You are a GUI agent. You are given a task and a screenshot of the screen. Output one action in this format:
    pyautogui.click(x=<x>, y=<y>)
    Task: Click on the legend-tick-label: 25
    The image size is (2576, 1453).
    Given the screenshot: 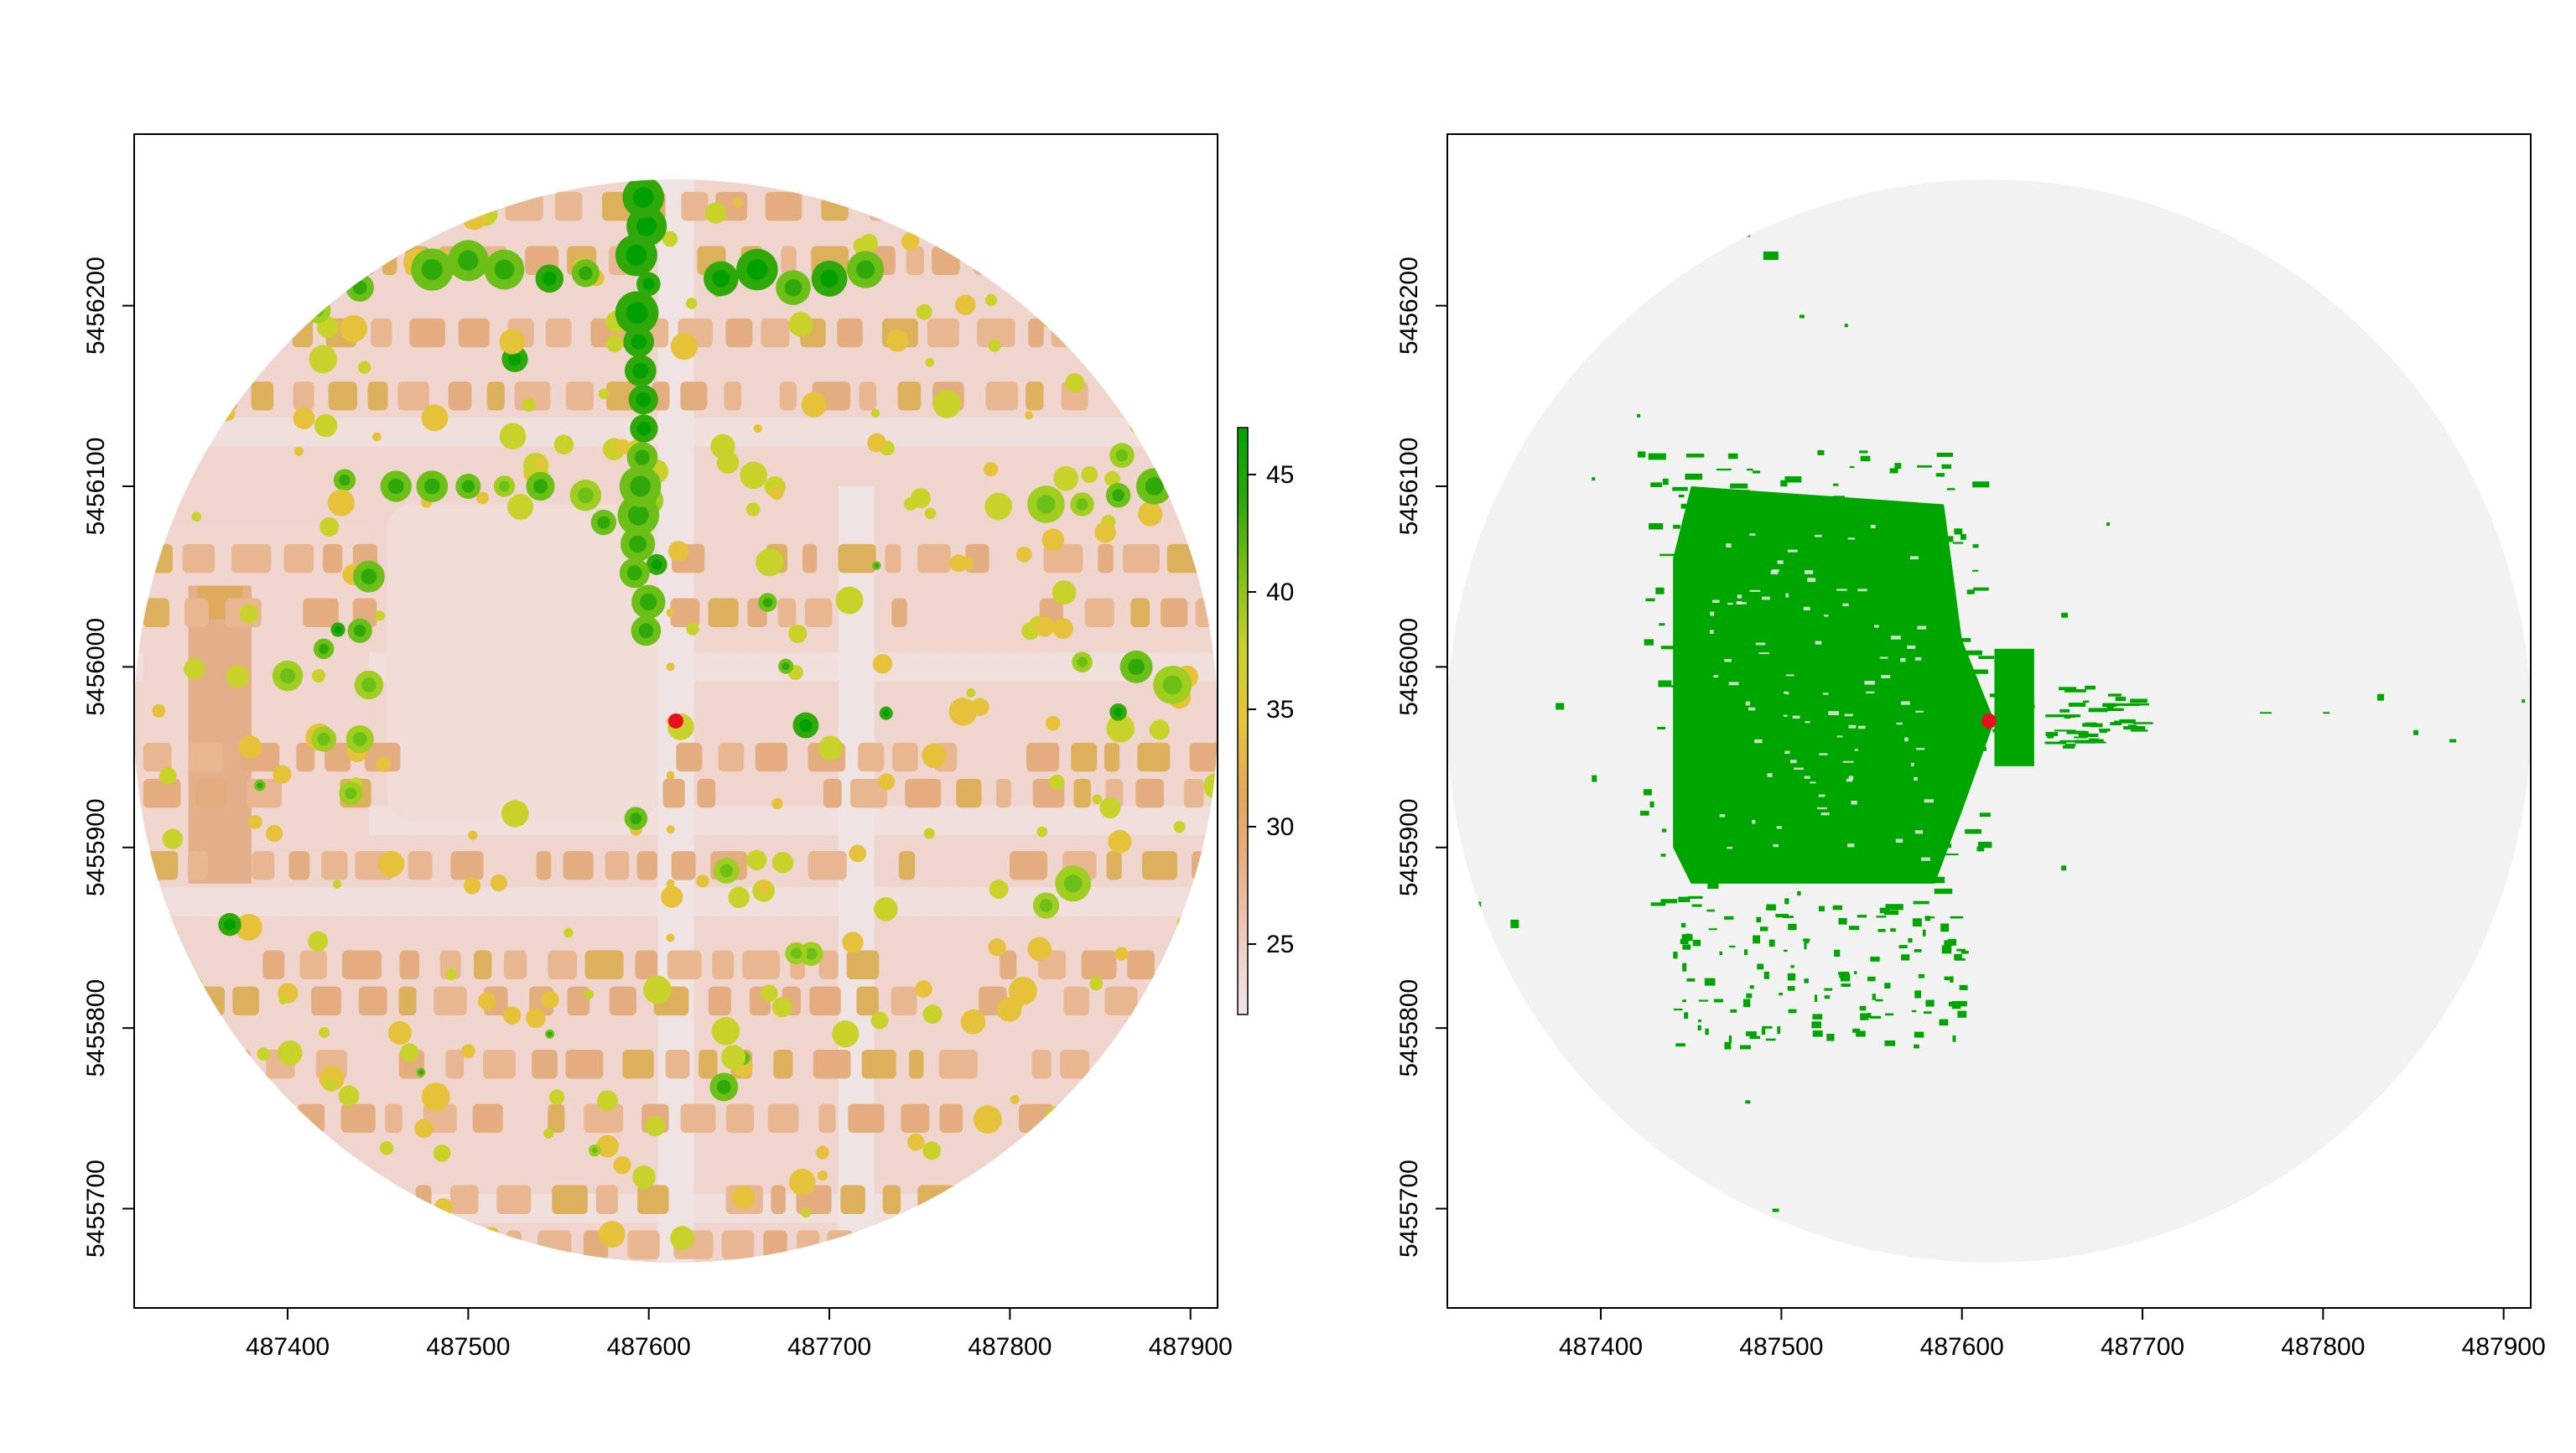 What is the action you would take?
    pyautogui.click(x=1280, y=944)
    